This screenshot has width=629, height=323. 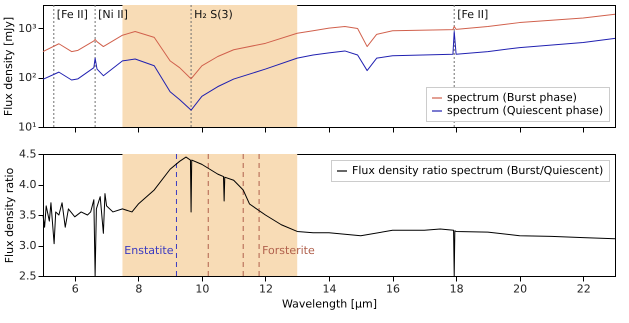 I want to click on y-tick-label: 4.5, so click(x=27, y=154).